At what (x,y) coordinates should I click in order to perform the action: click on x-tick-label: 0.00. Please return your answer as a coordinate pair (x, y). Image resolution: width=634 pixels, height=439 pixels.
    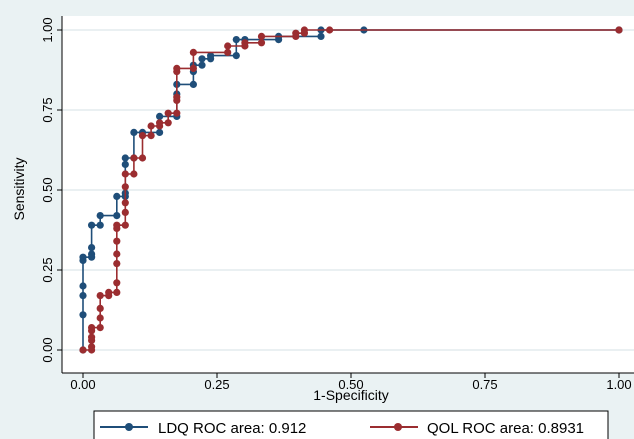
    Looking at the image, I should click on (82, 384).